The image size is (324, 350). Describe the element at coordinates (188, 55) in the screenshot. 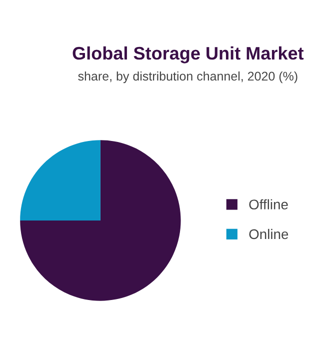

I see `chart-title: Global Storage Unit Market` at that location.